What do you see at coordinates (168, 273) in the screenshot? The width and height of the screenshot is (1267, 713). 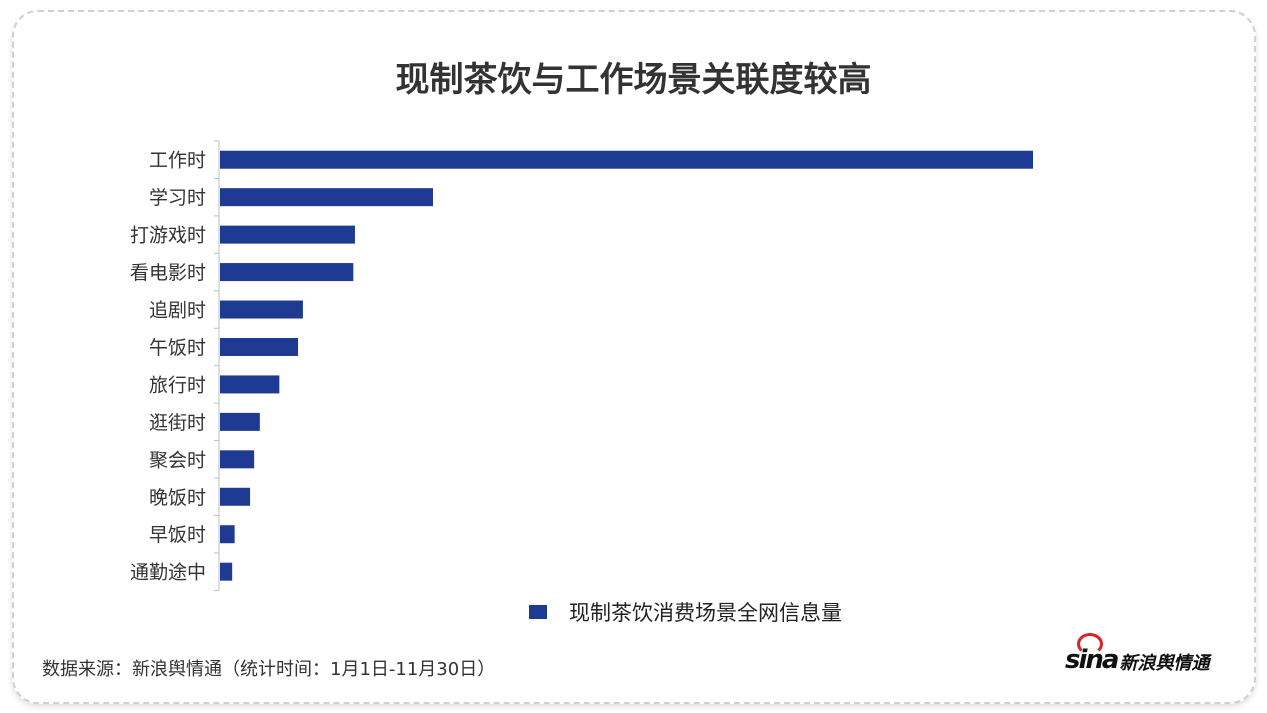 I see `y-tick-label: 看电影时` at bounding box center [168, 273].